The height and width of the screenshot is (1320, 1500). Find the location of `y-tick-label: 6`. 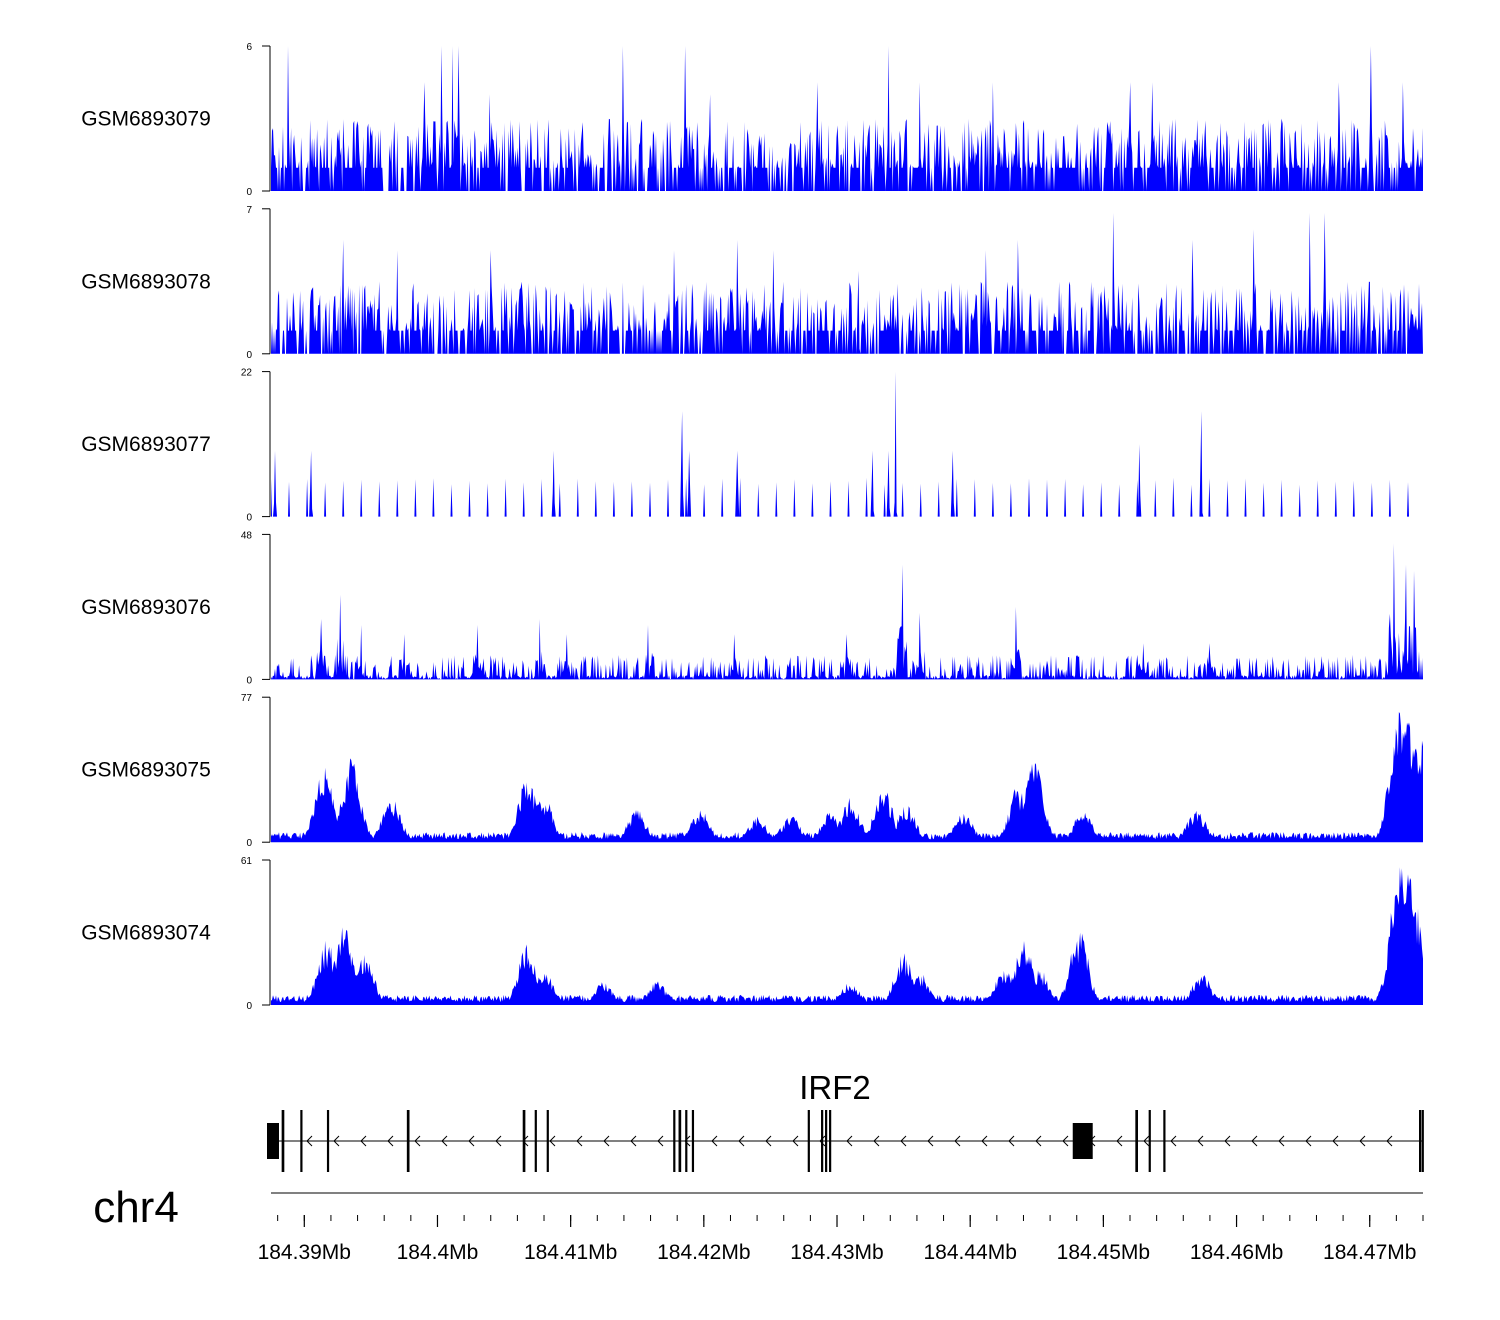

y-tick-label: 6 is located at coordinates (249, 47).